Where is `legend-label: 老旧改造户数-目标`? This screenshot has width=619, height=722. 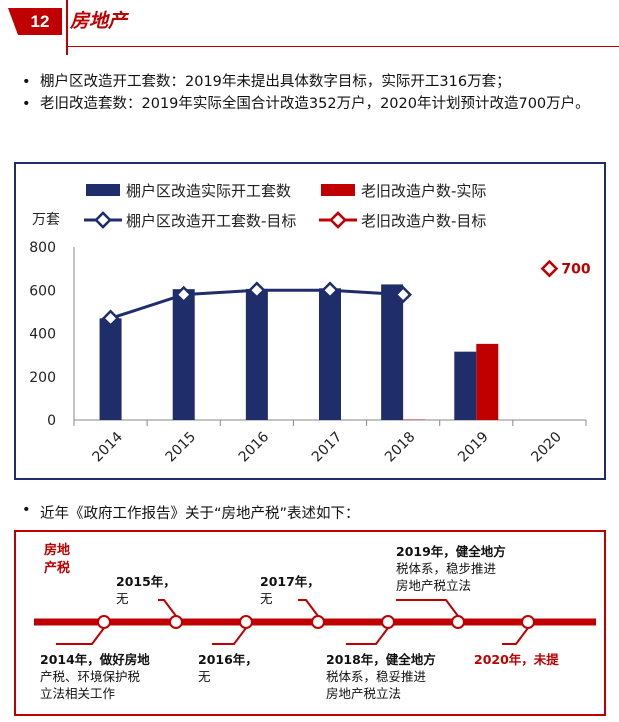 legend-label: 老旧改造户数-目标 is located at coordinates (423, 221).